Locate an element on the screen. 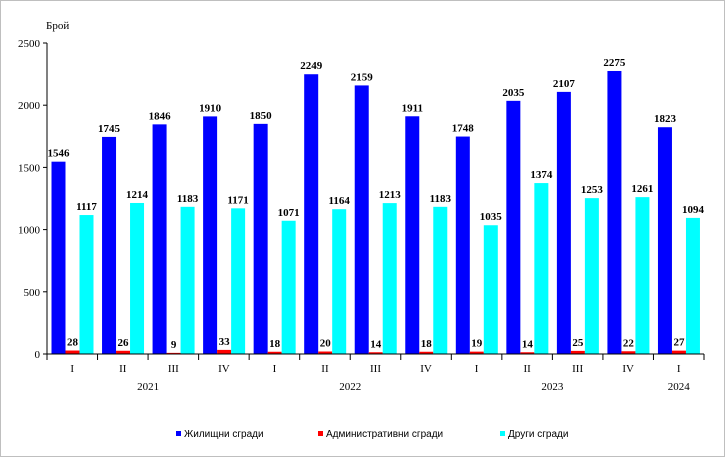  y-tick-label: 2500 is located at coordinates (29, 44).